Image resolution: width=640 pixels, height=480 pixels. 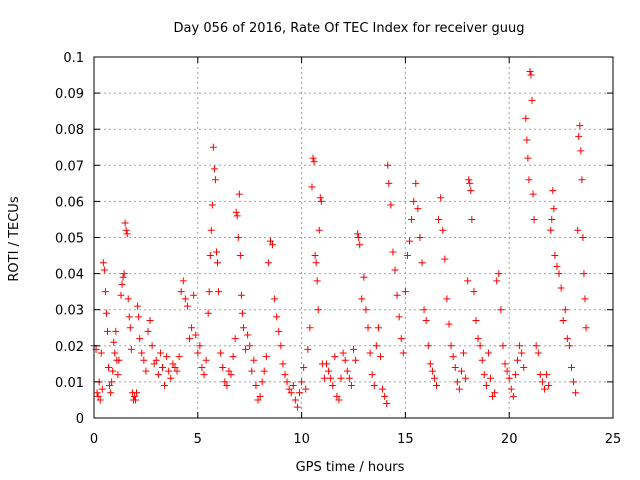 I want to click on x-axis-label: GPS time / hours, so click(x=350, y=467).